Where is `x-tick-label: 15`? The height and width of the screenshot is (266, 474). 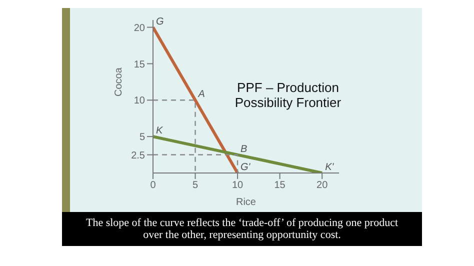
x-tick-label: 15 is located at coordinates (280, 186).